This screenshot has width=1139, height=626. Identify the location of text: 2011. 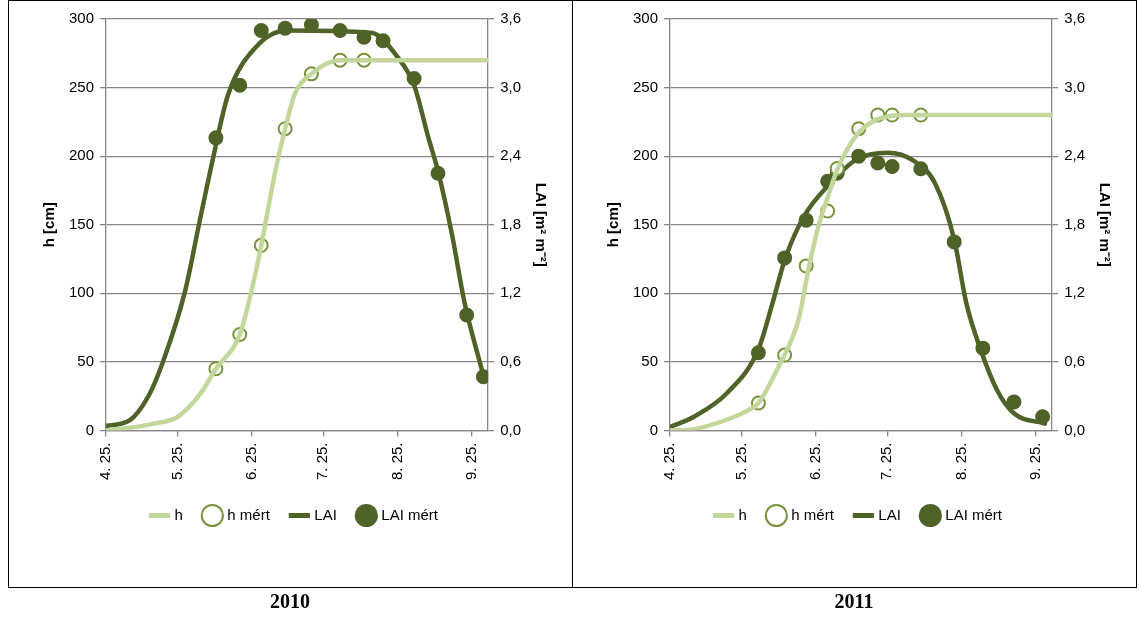
(854, 601).